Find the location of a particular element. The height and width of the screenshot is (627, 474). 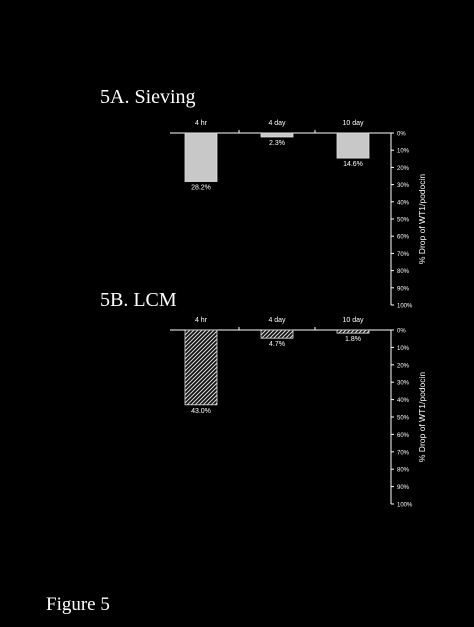

bar-value-label: 43.0% is located at coordinates (201, 411).